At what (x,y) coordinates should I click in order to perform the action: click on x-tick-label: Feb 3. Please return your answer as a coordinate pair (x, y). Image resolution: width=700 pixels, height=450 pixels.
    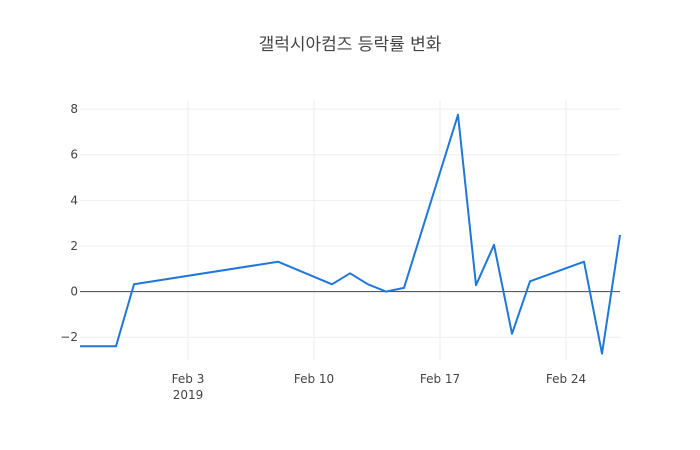
    Looking at the image, I should click on (188, 379).